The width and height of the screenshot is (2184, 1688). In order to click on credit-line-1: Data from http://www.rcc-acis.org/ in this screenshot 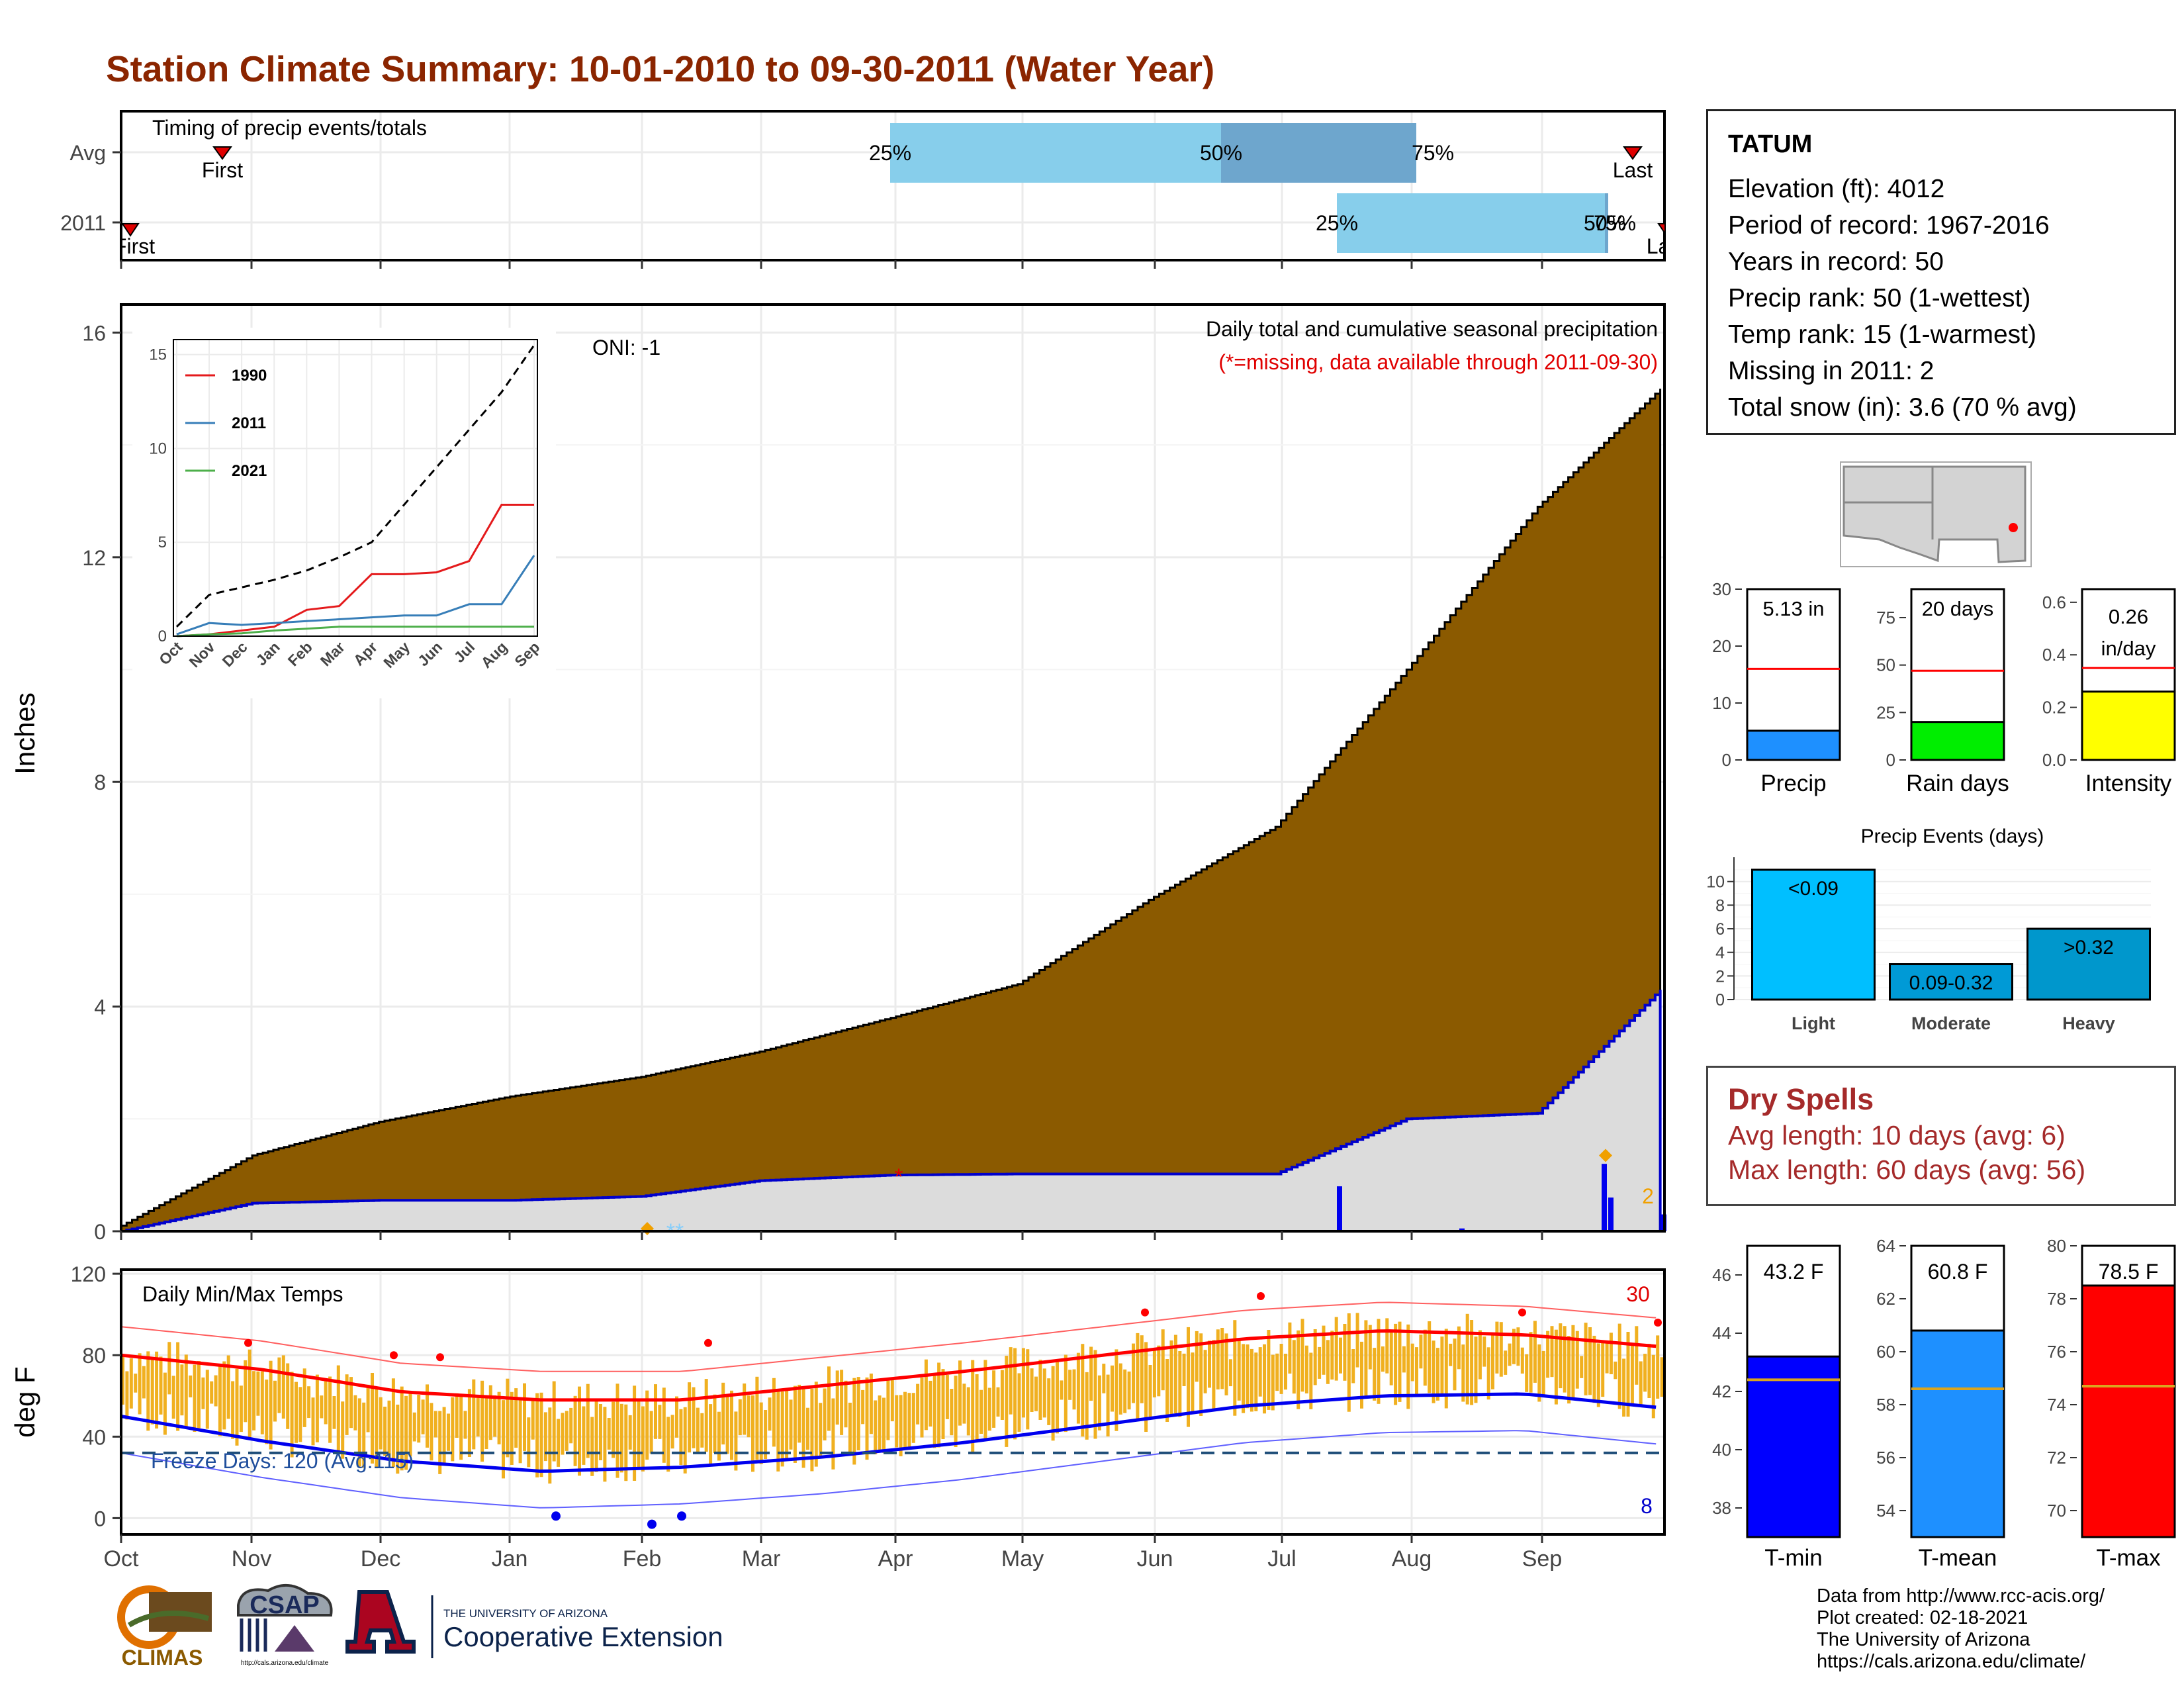, I will do `click(1961, 1596)`.